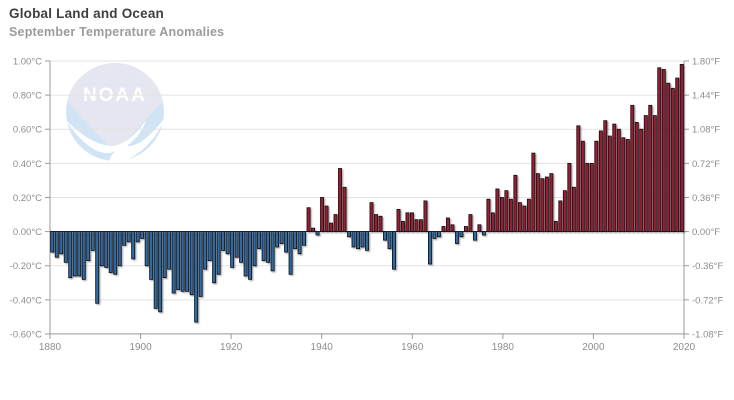  Describe the element at coordinates (331, 227) in the screenshot. I see `anomaly-bar-1942` at that location.